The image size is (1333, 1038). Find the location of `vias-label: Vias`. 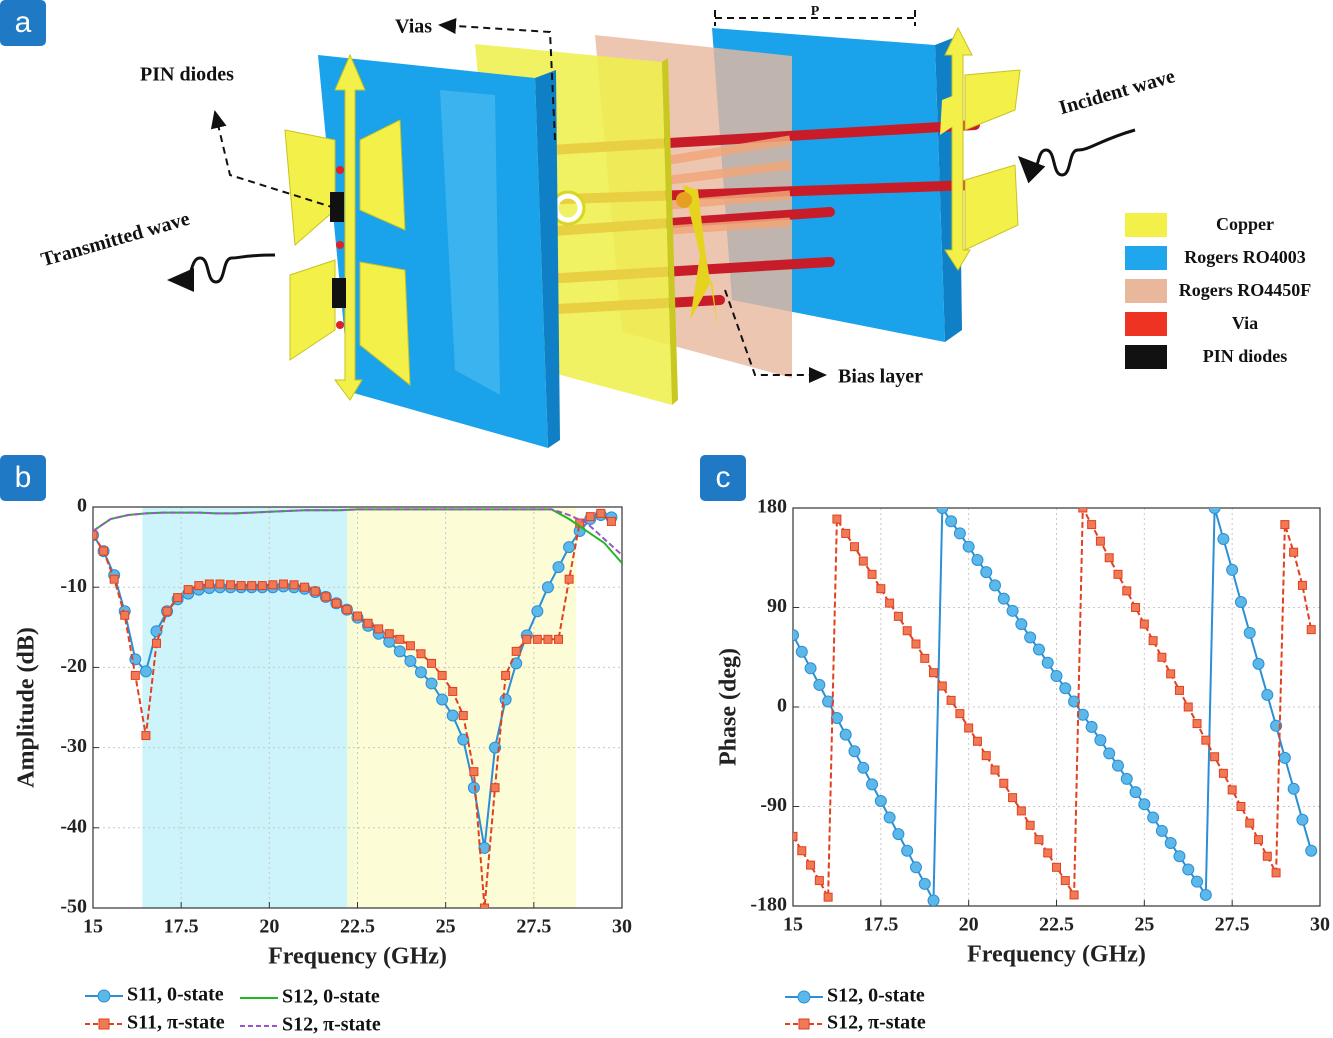

vias-label: Vias is located at coordinates (413, 27).